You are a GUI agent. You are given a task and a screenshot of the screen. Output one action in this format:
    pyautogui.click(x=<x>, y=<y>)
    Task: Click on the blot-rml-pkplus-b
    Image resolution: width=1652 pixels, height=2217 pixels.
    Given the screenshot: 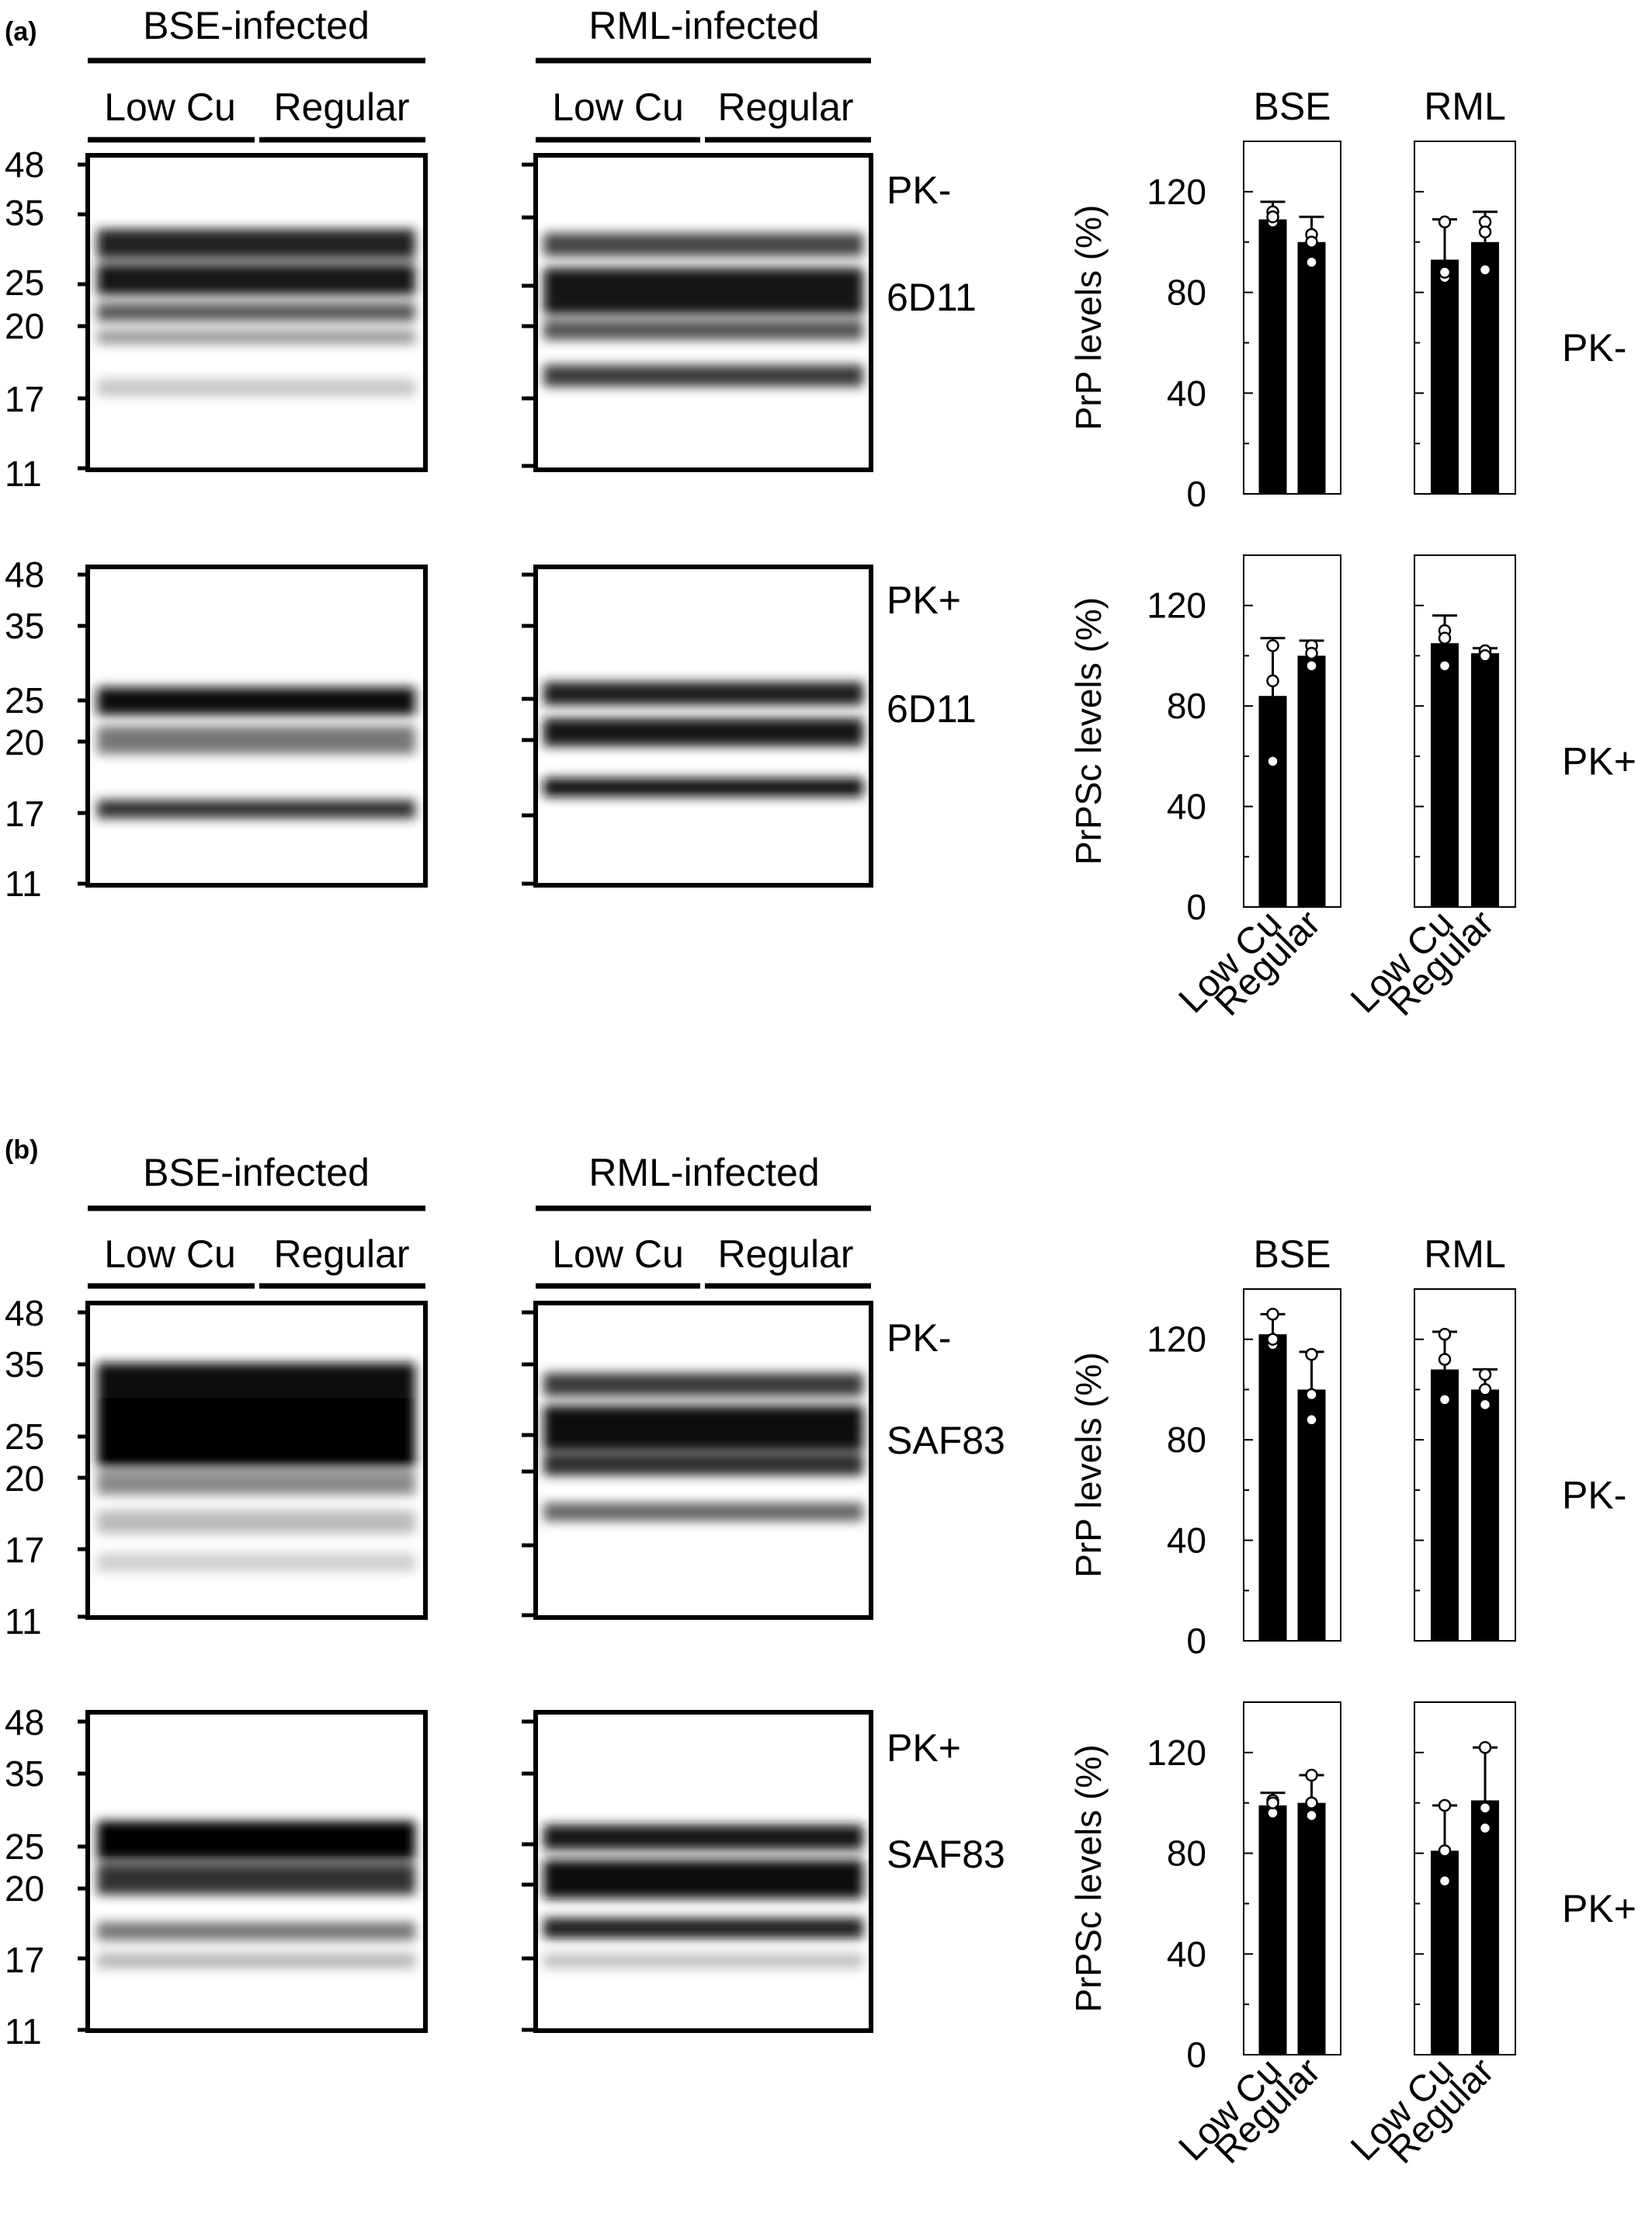 What is the action you would take?
    pyautogui.click(x=697, y=1871)
    